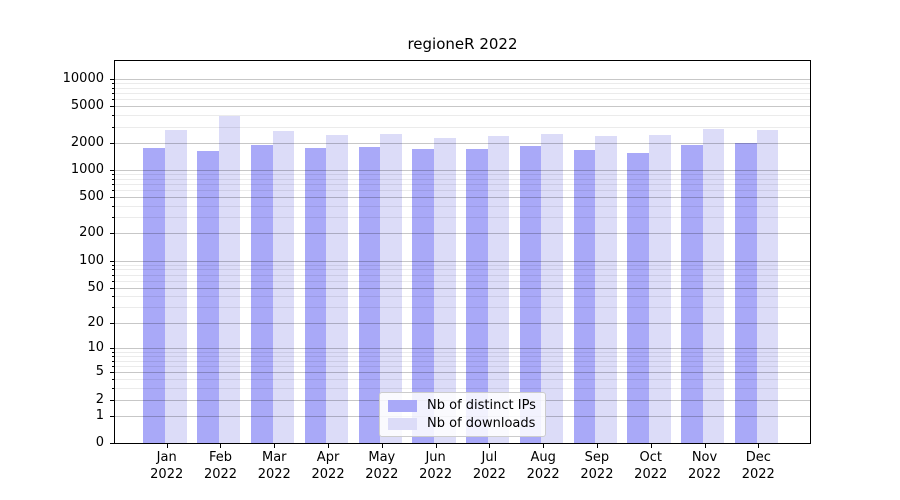  I want to click on x-tick-label-jan: Jan 2022, so click(167, 466).